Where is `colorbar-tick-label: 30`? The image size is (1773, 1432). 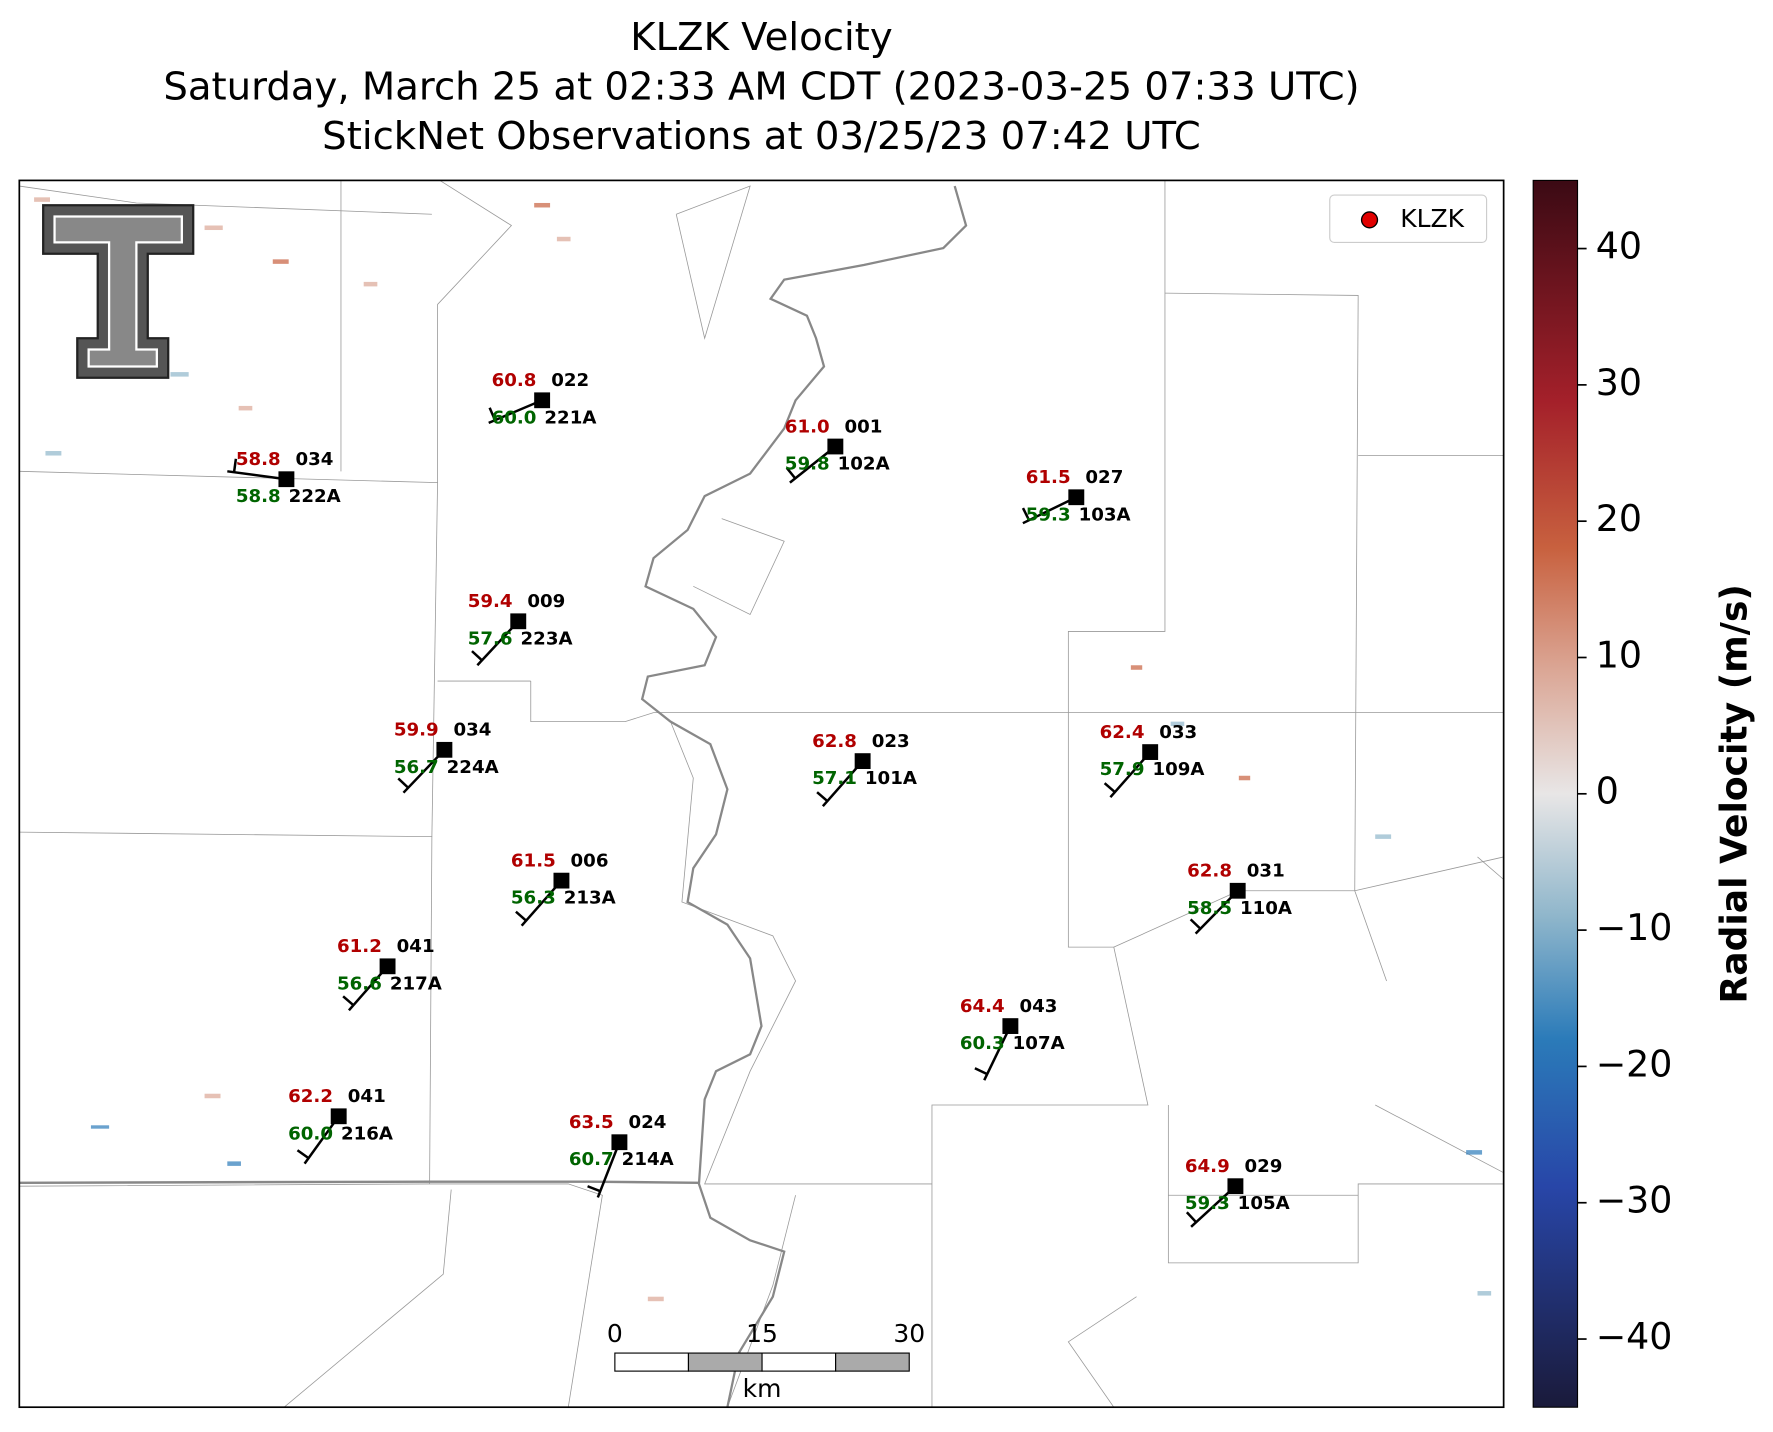 colorbar-tick-label: 30 is located at coordinates (1619, 382).